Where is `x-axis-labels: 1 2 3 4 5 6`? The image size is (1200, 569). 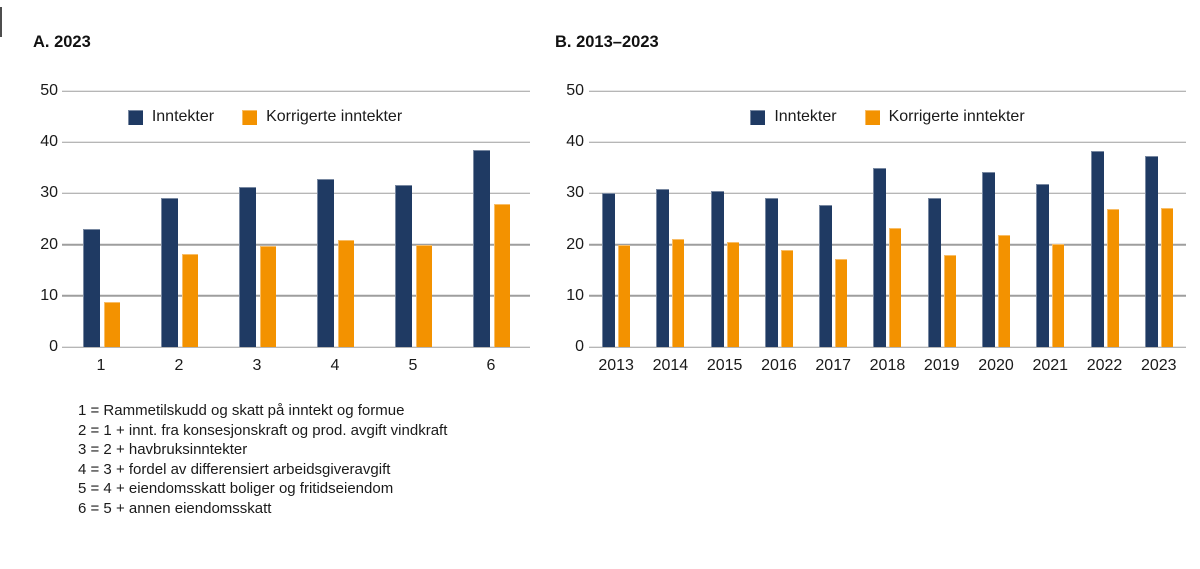 x-axis-labels: 1 2 3 4 5 6 is located at coordinates (296, 366).